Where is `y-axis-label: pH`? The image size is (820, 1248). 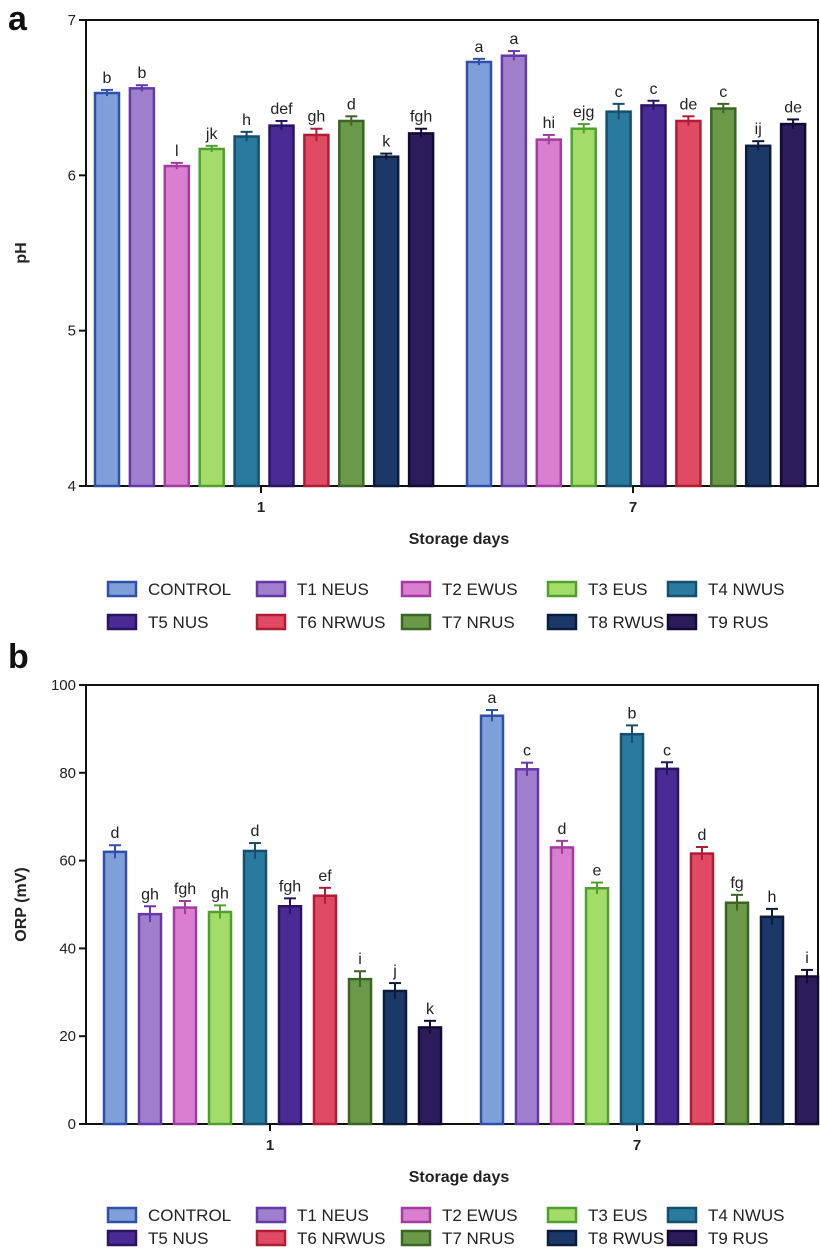
y-axis-label: pH is located at coordinates (21, 252).